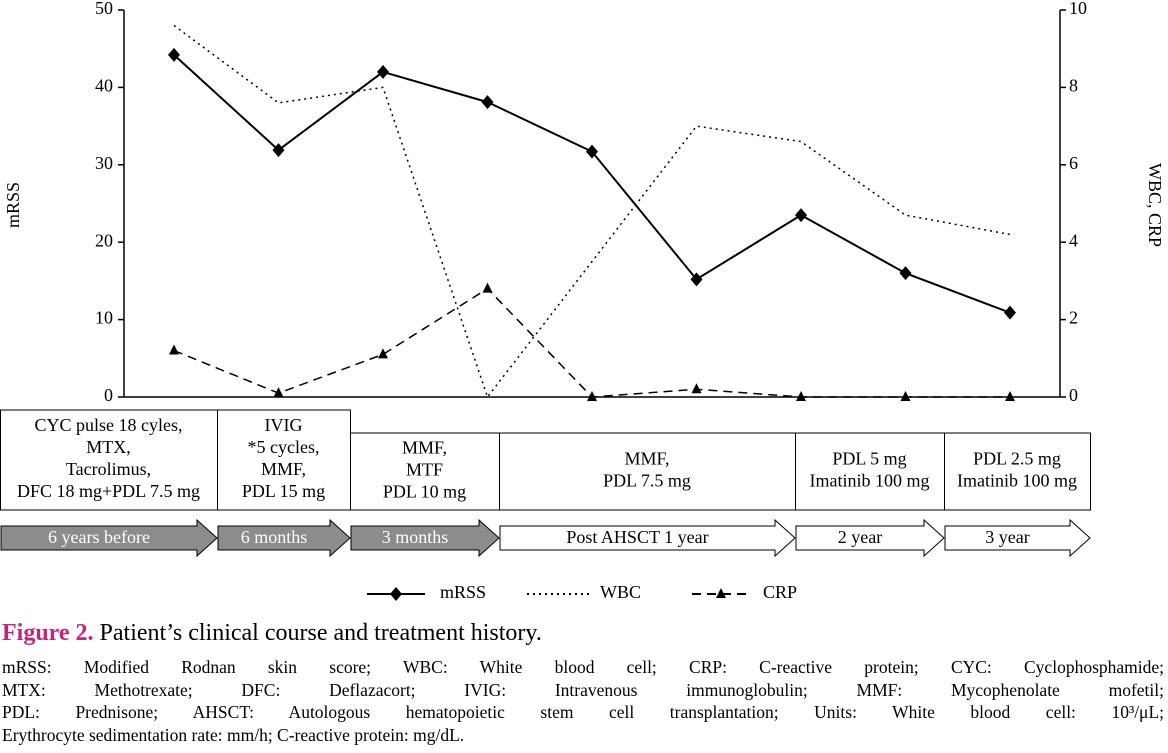 The height and width of the screenshot is (753, 1168). What do you see at coordinates (283, 491) in the screenshot?
I see `treatment-text: PDL 15 mg` at bounding box center [283, 491].